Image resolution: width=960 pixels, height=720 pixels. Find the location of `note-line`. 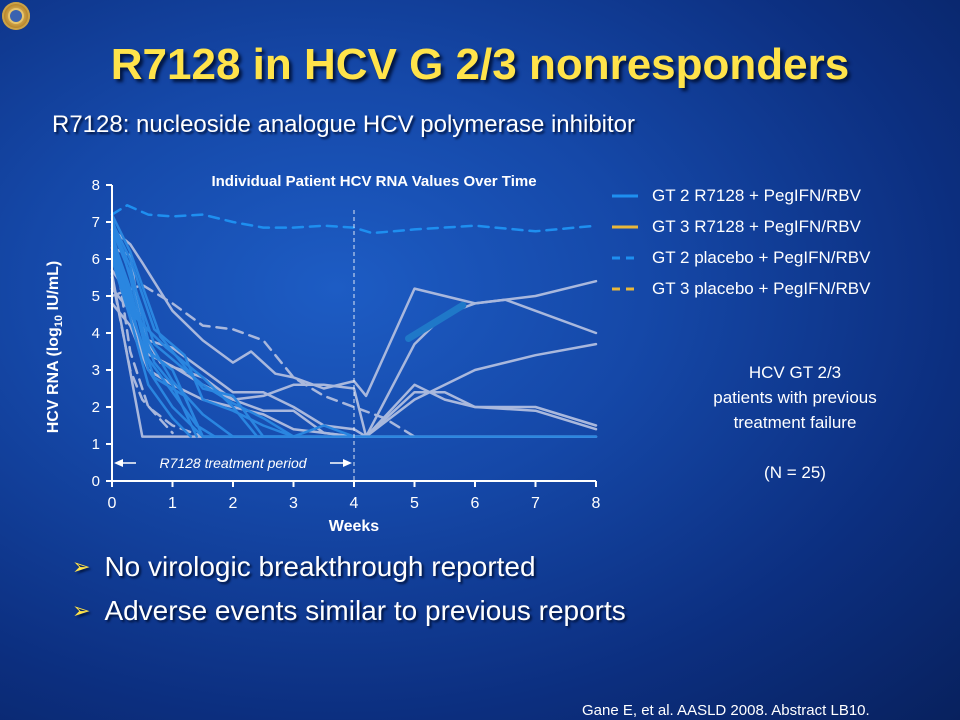

note-line is located at coordinates (795, 447).